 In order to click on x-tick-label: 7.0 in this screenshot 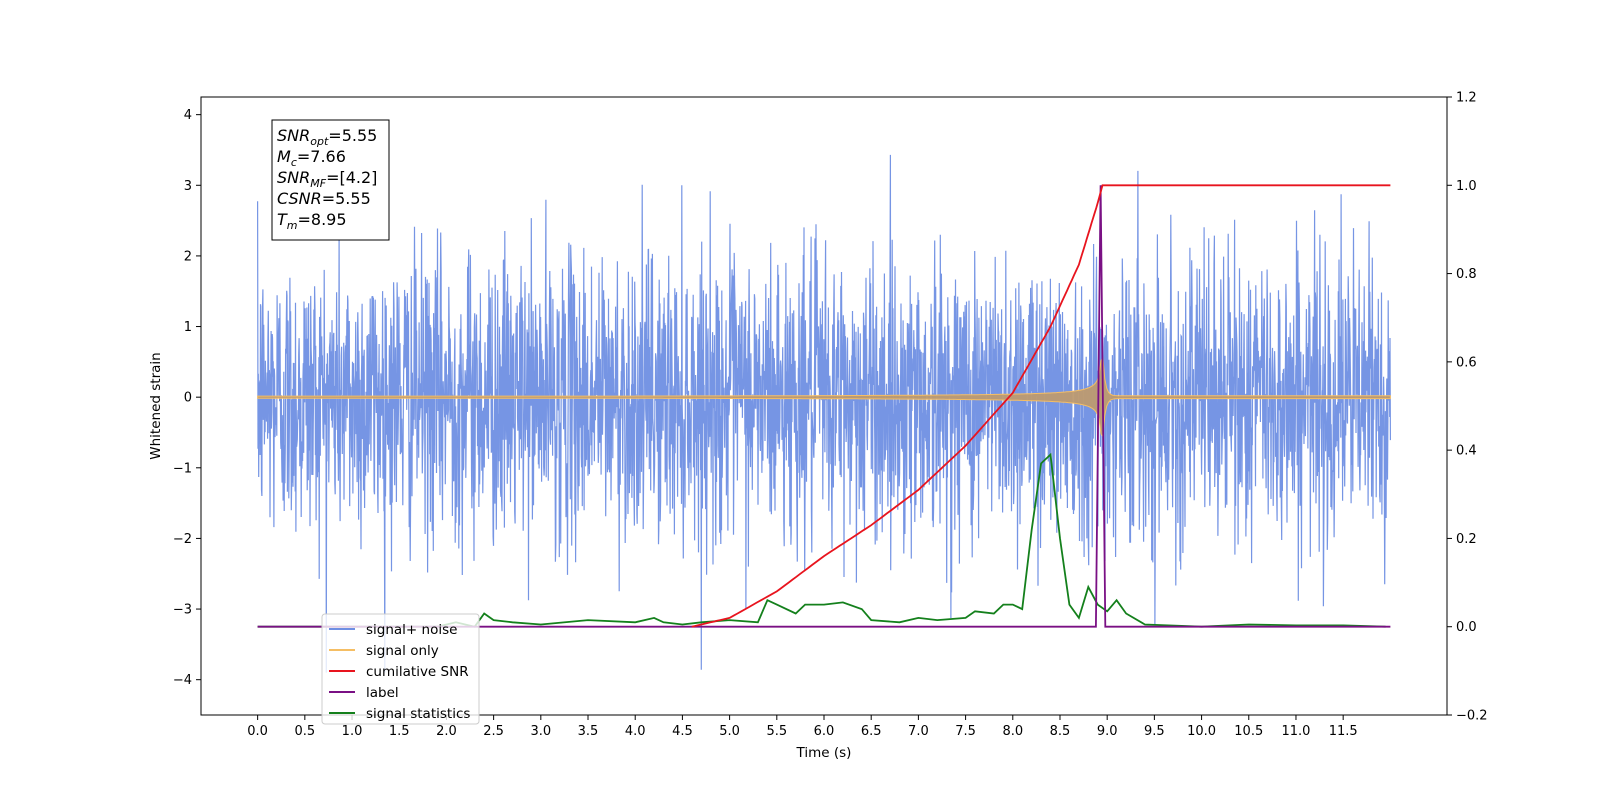, I will do `click(918, 731)`.